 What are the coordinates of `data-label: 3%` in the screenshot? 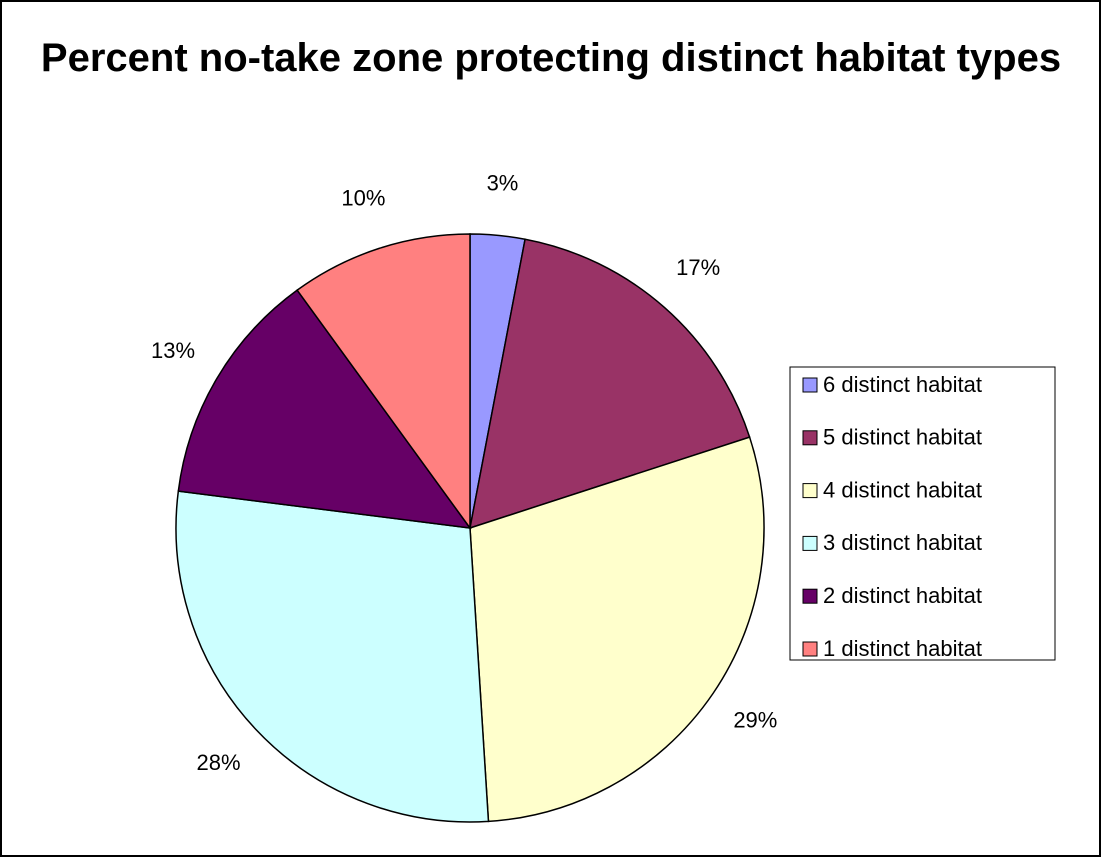 It's located at (503, 182).